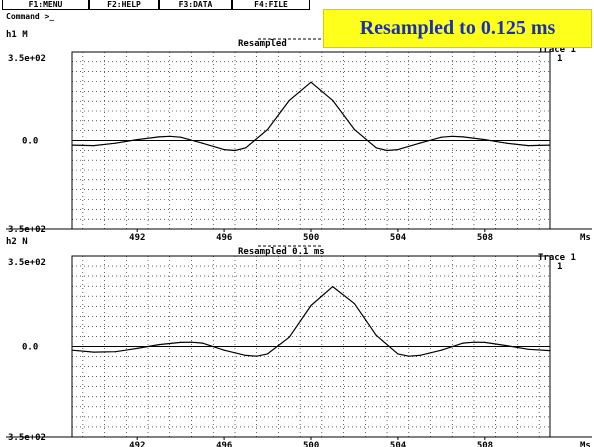  I want to click on menu-bar: F1:MENU F2:HELP F3:DATA F4:FILE, so click(297, 5).